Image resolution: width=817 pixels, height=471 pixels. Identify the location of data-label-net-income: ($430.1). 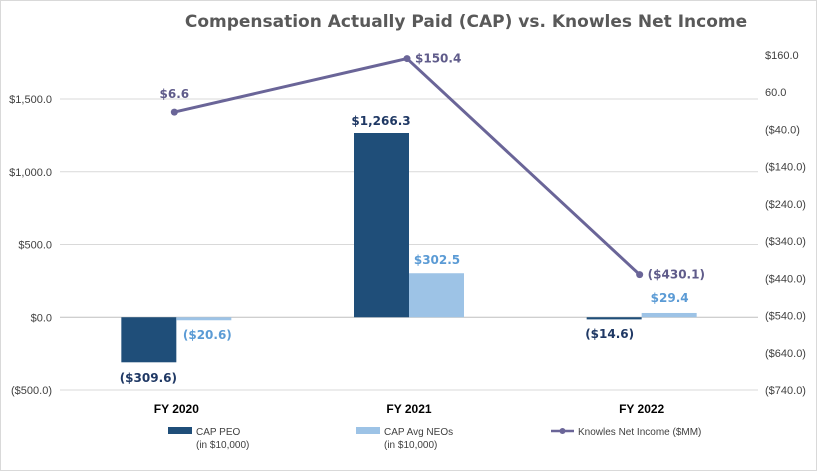
(676, 275).